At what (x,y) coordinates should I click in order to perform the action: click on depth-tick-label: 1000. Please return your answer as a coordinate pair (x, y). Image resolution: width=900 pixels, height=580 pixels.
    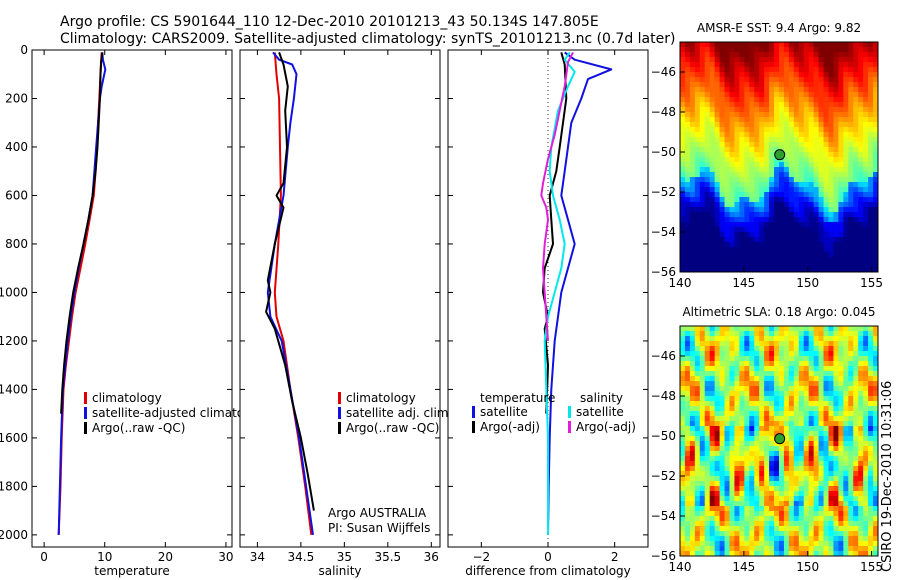
    Looking at the image, I should click on (14, 292).